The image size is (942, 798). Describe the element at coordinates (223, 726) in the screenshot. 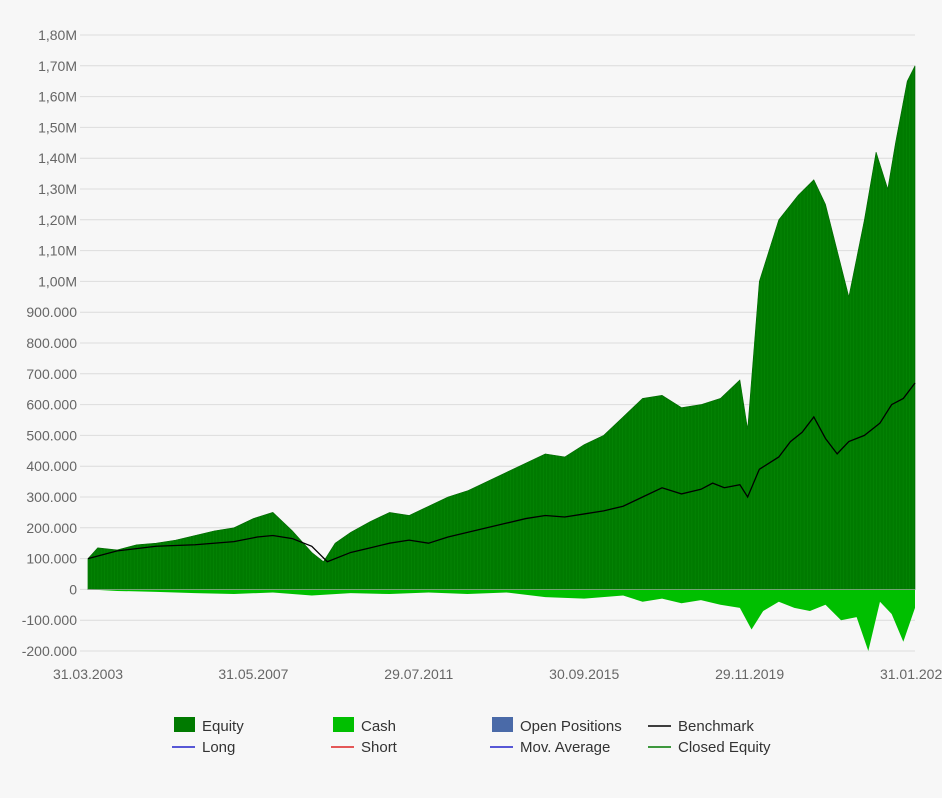

I see `legend-label: Equity` at that location.